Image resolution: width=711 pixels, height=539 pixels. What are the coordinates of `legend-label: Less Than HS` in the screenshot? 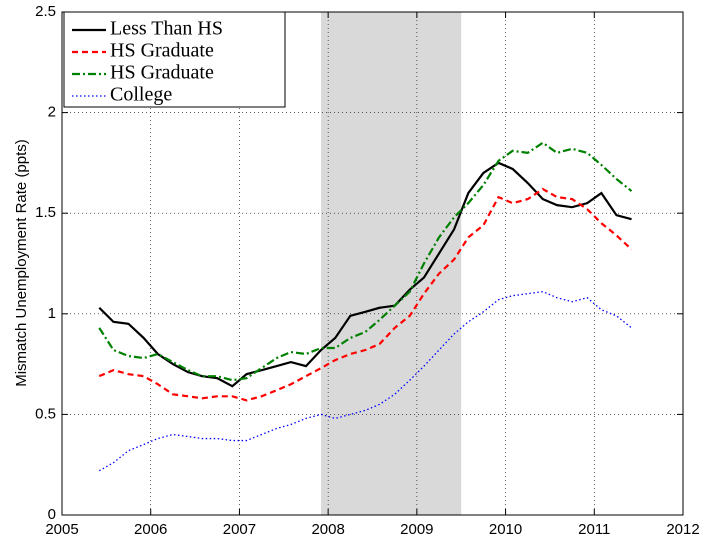 It's located at (166, 29).